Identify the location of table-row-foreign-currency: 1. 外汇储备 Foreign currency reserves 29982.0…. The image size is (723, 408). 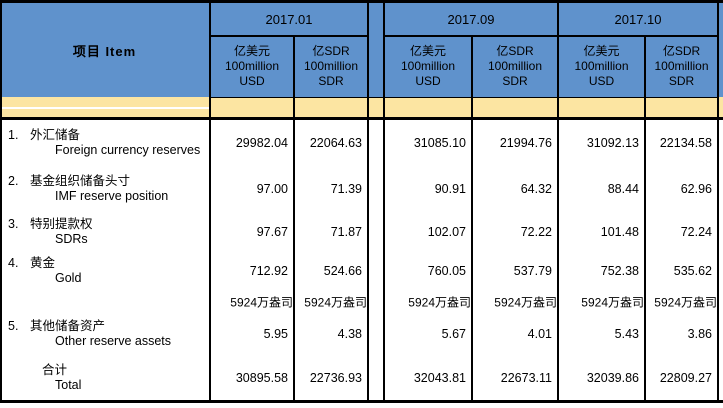
(361, 143).